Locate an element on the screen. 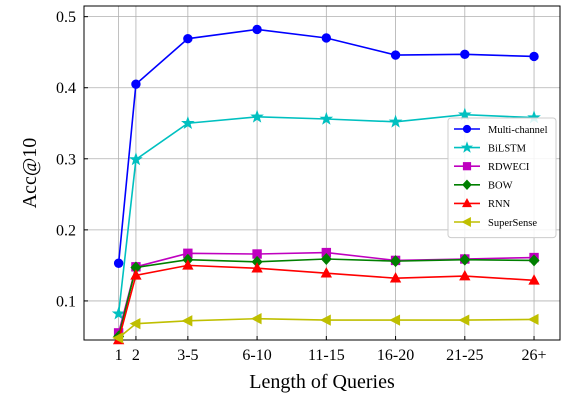 This screenshot has height=396, width=573. x-axis-label: Length of Queries is located at coordinates (322, 382).